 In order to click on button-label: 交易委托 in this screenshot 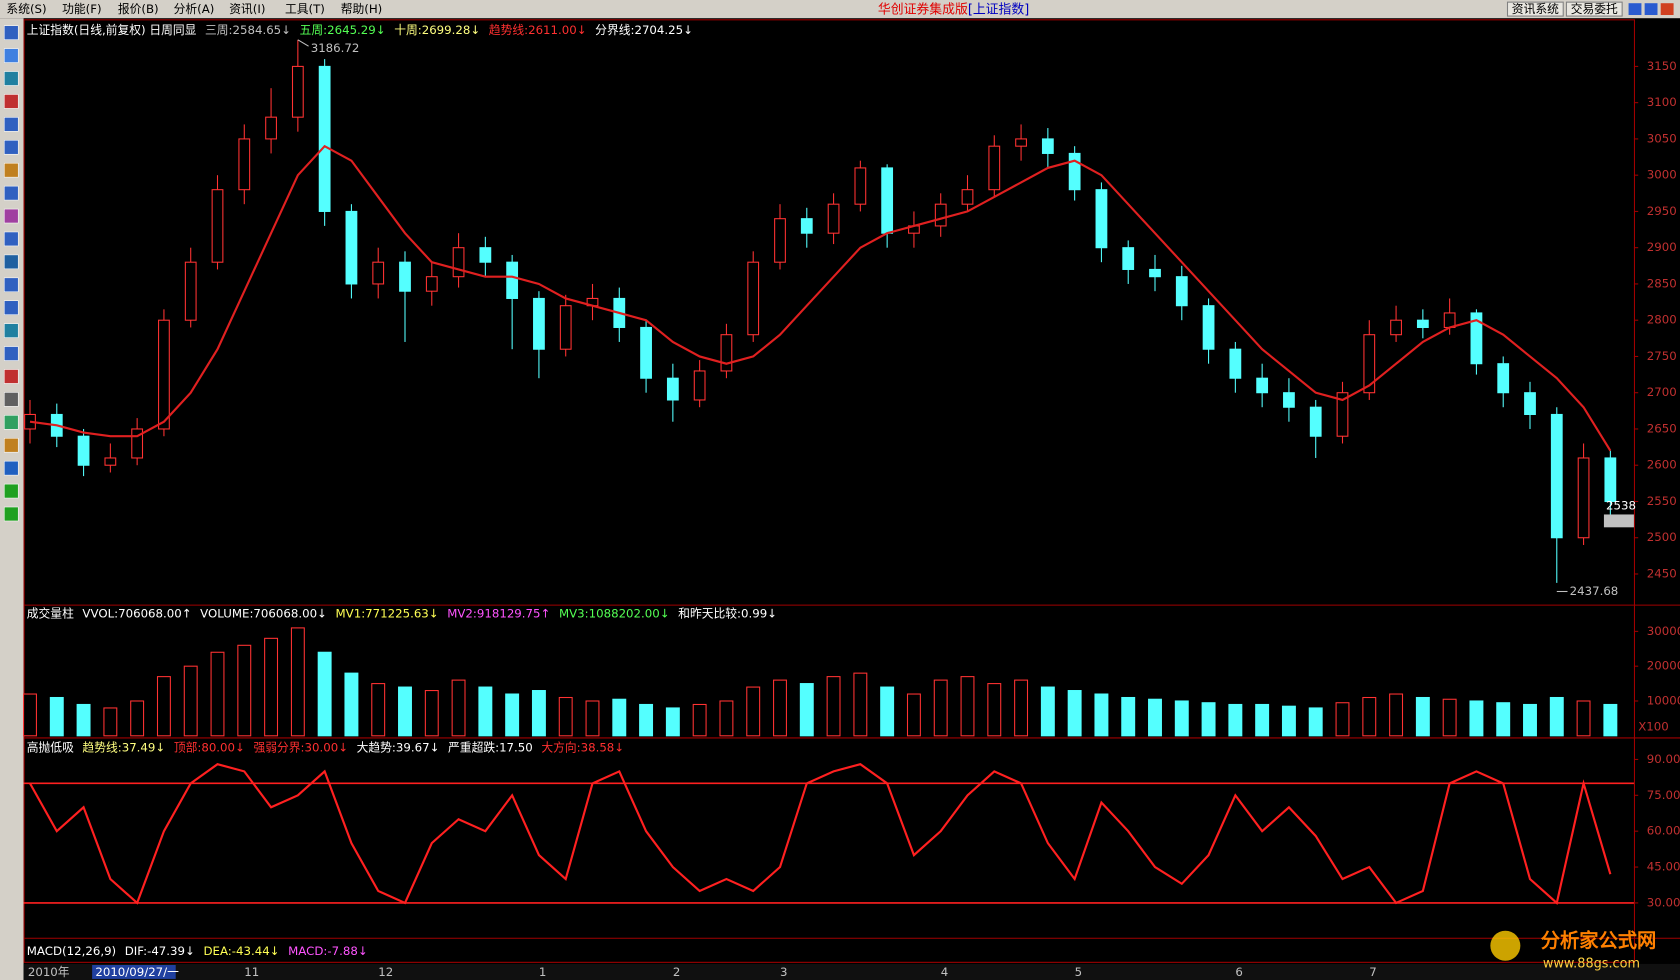, I will do `click(1594, 9)`.